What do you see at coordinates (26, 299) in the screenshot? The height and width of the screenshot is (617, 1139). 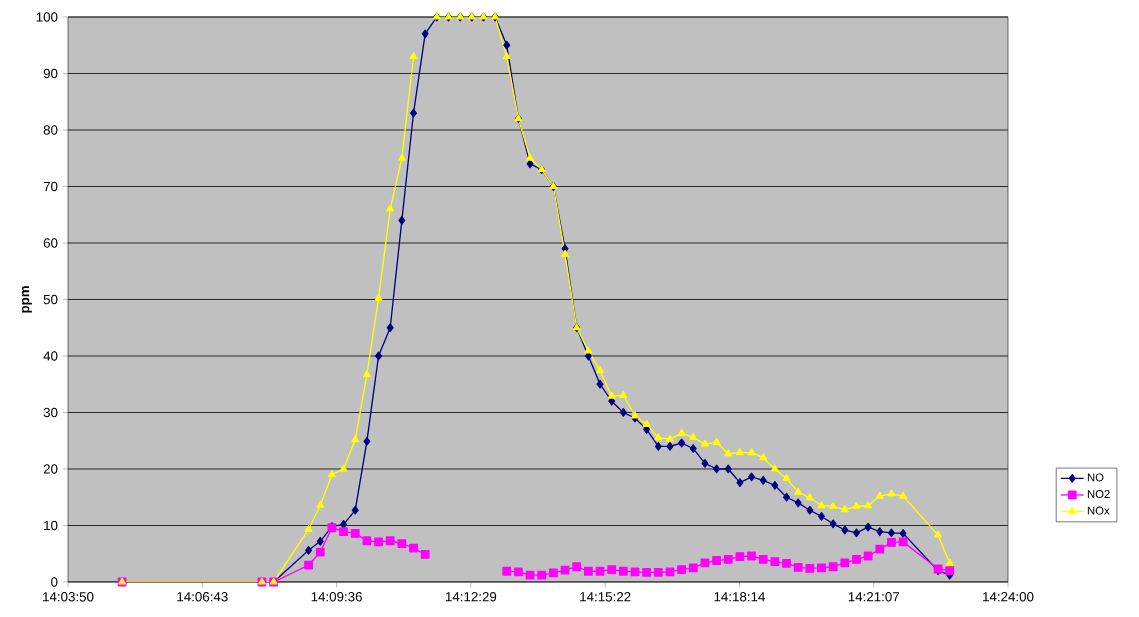 I see `y-axis-title: ppm` at bounding box center [26, 299].